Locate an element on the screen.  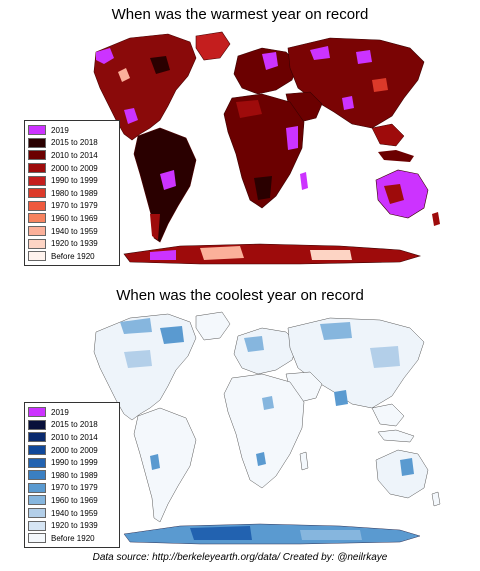
legend-item: 2019 is located at coordinates (72, 130).